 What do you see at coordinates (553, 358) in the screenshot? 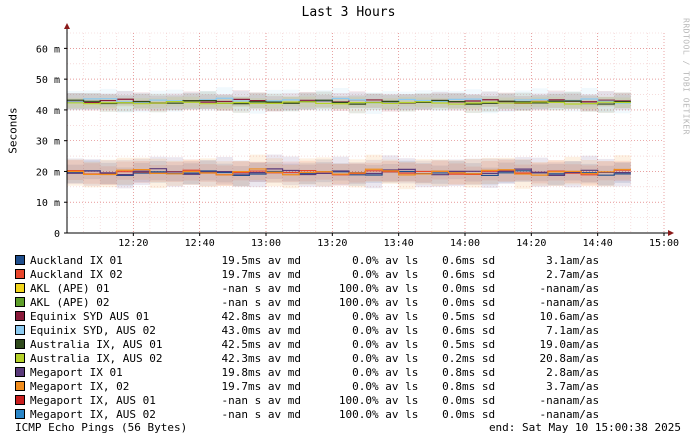
I see `legend-amas: 20.8` at bounding box center [553, 358].